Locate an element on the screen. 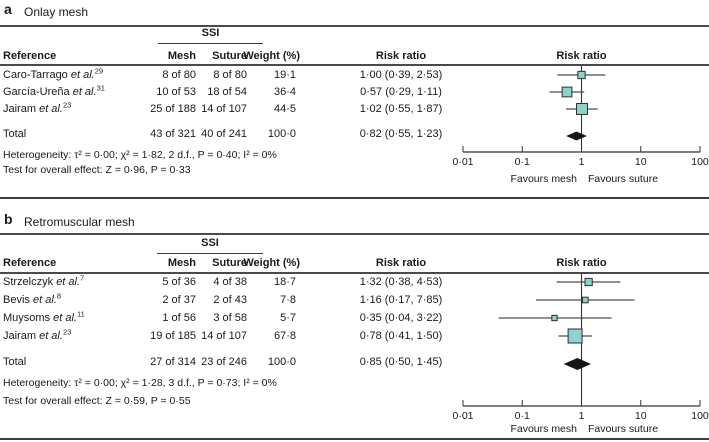 Image resolution: width=709 pixels, height=442 pixels. suture-events-cell: 2 of 43 is located at coordinates (230, 300).